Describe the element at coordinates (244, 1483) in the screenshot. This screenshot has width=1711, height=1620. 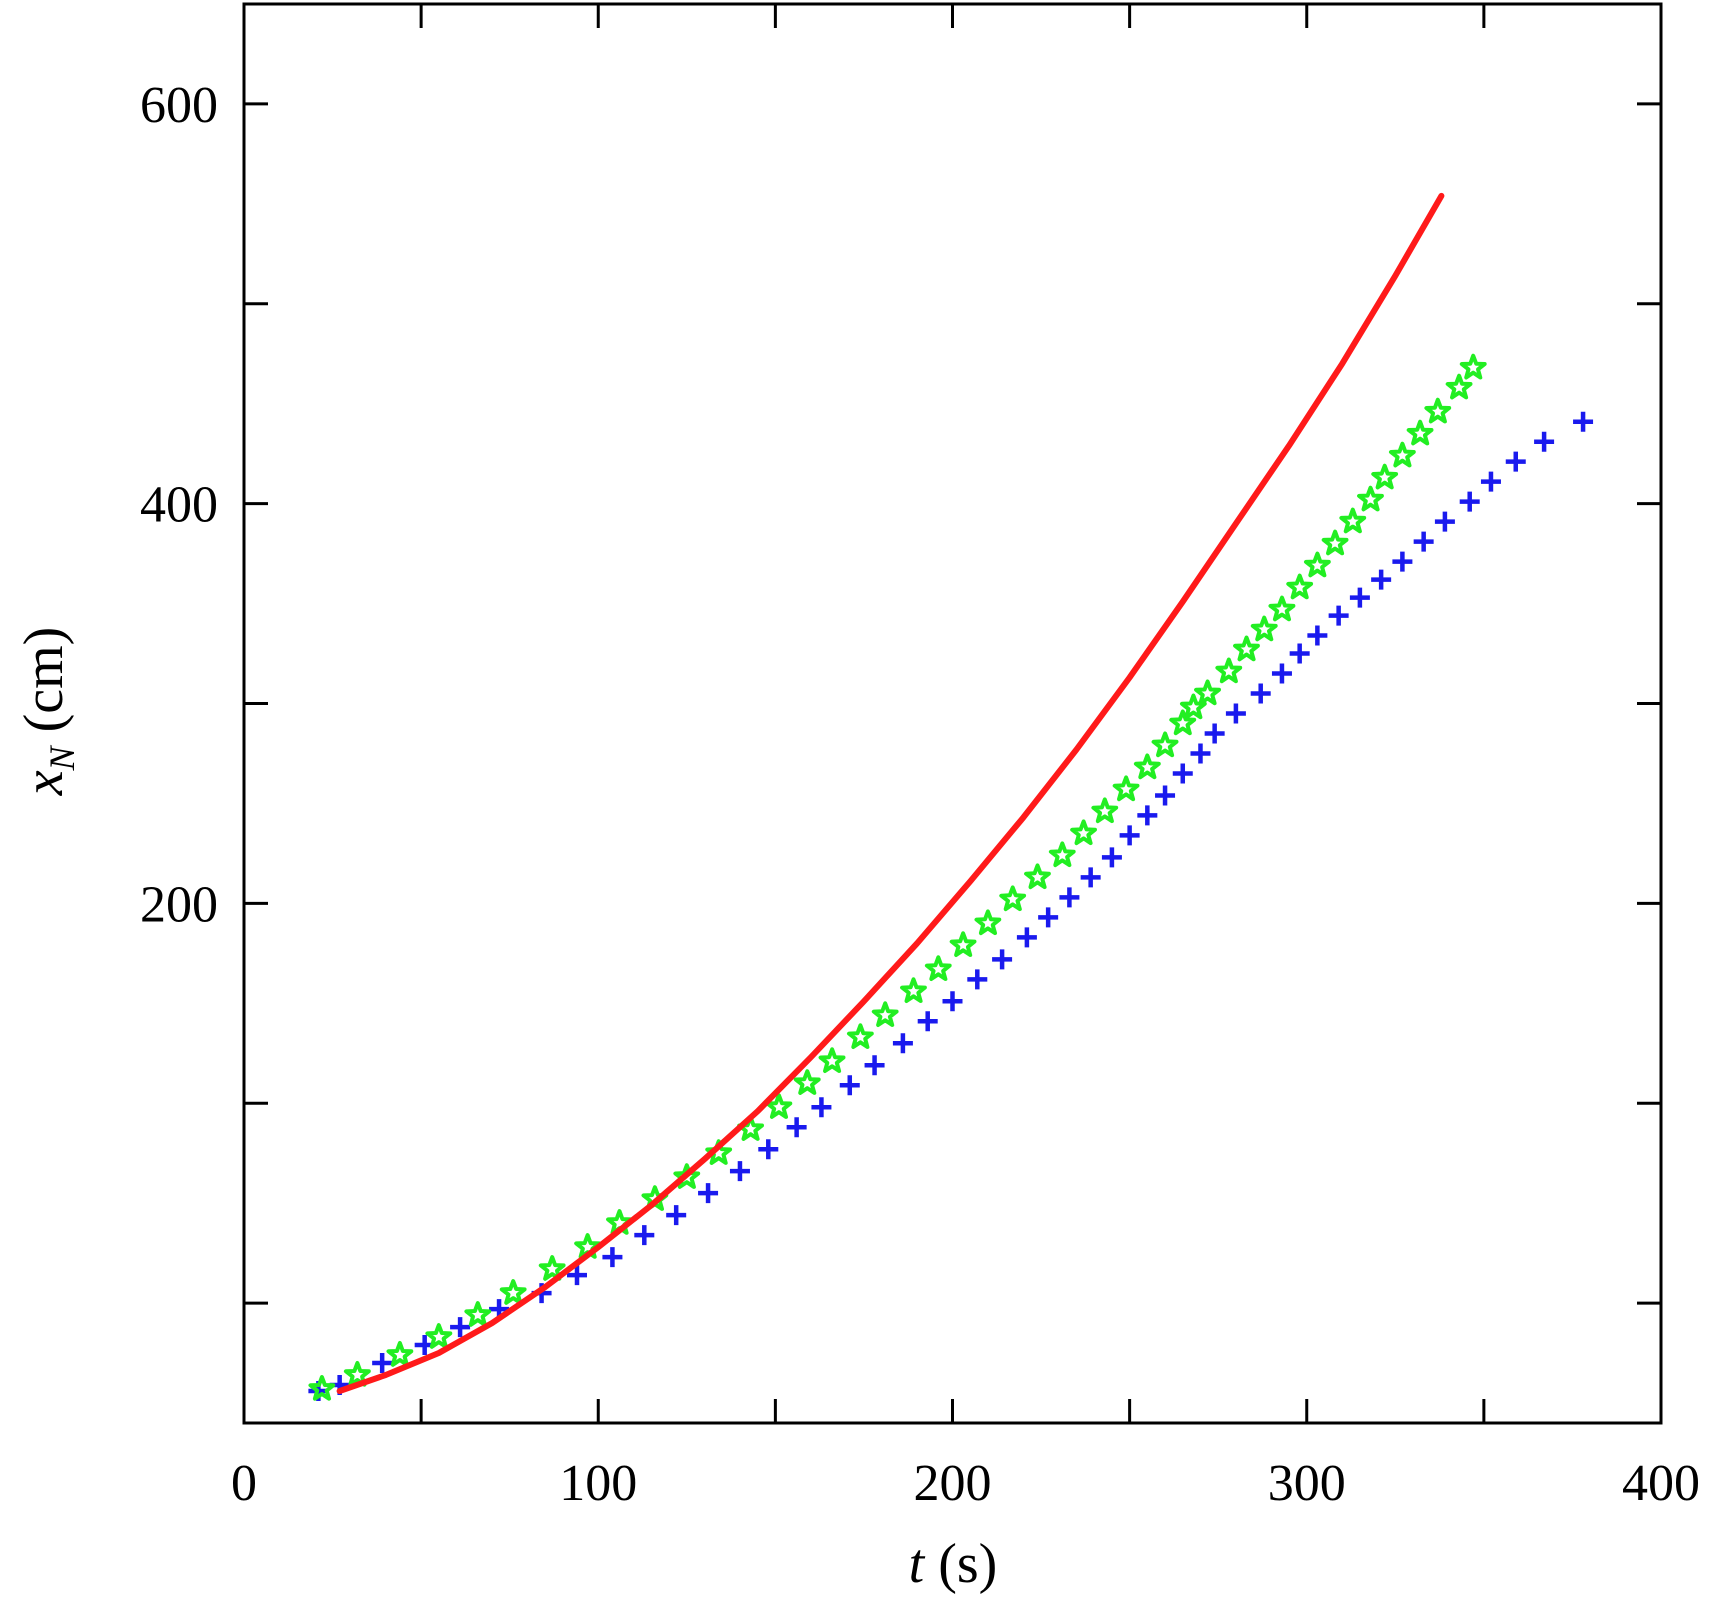
I see `x-tick-label: 0` at that location.